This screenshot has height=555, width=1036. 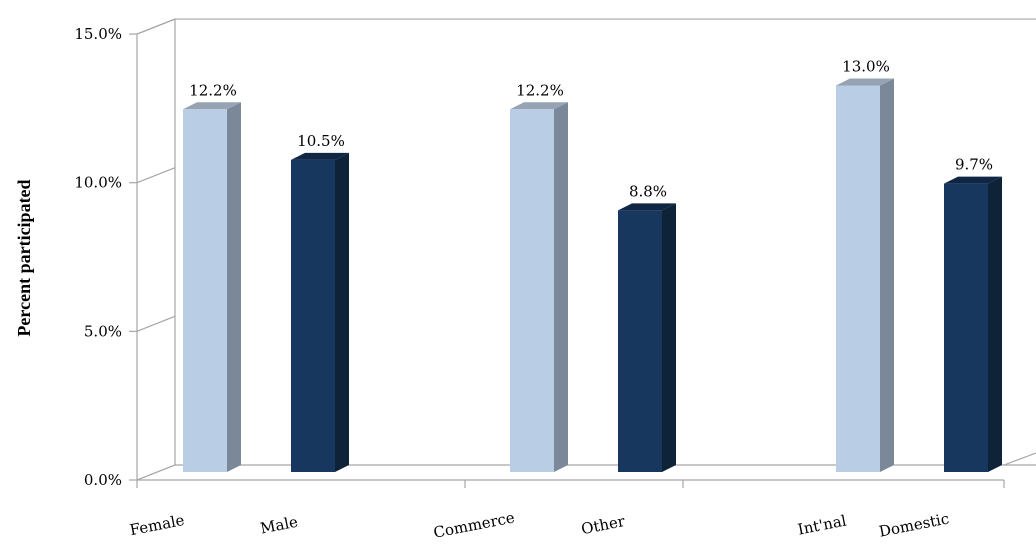 I want to click on x-tick-label: Commerce, so click(x=474, y=524).